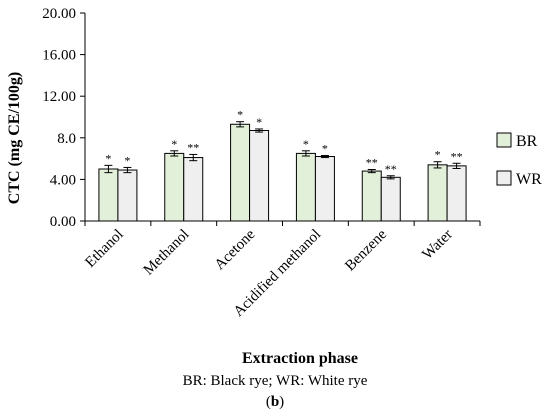 The image size is (550, 418). I want to click on legend: BR WR, so click(519, 160).